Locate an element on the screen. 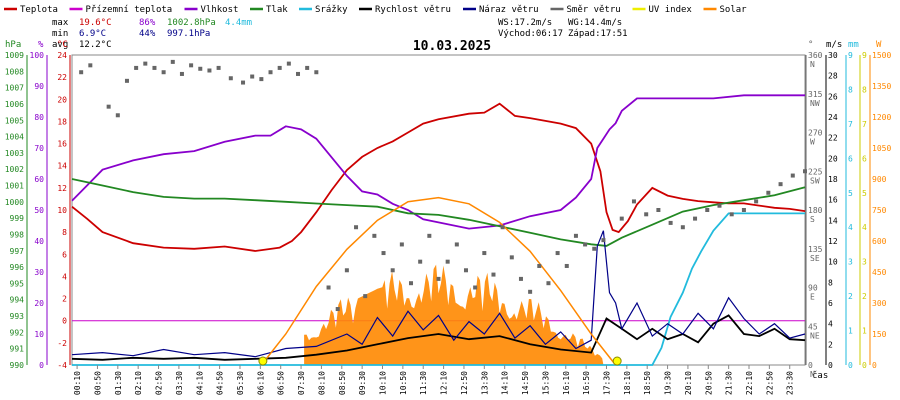 This screenshot has height=400, width=900. tick-label-temp: 2 is located at coordinates (64, 299).